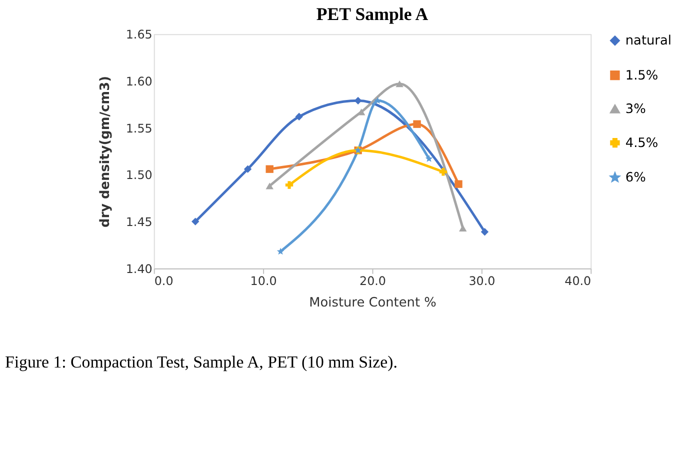 The height and width of the screenshot is (463, 677). What do you see at coordinates (139, 175) in the screenshot?
I see `y-tick-label: 1.50` at bounding box center [139, 175].